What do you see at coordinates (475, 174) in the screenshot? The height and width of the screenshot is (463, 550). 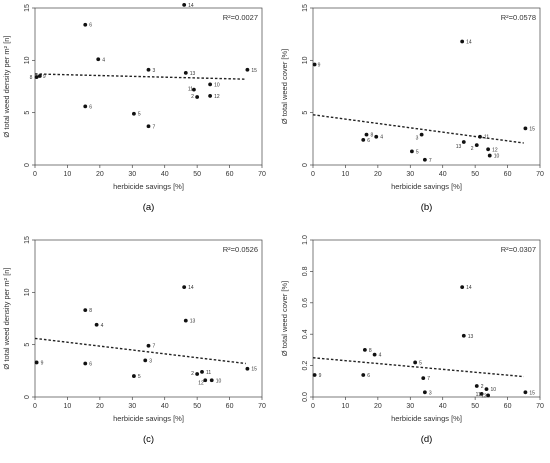 I see `x-tick-label: 50` at bounding box center [475, 174].